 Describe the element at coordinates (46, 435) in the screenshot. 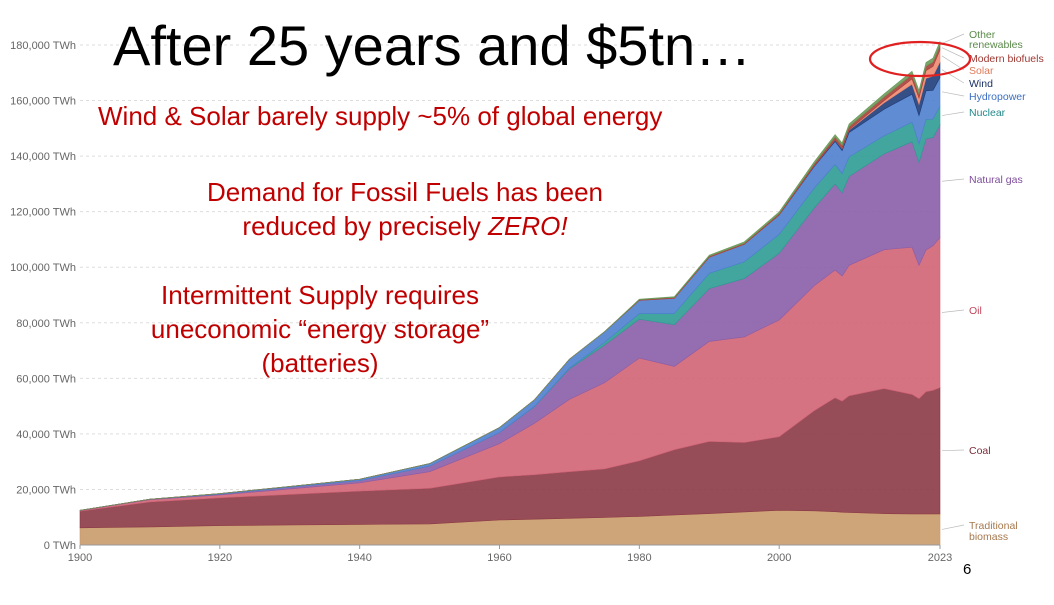

I see `y-tick-label: 40,000 TWh` at that location.